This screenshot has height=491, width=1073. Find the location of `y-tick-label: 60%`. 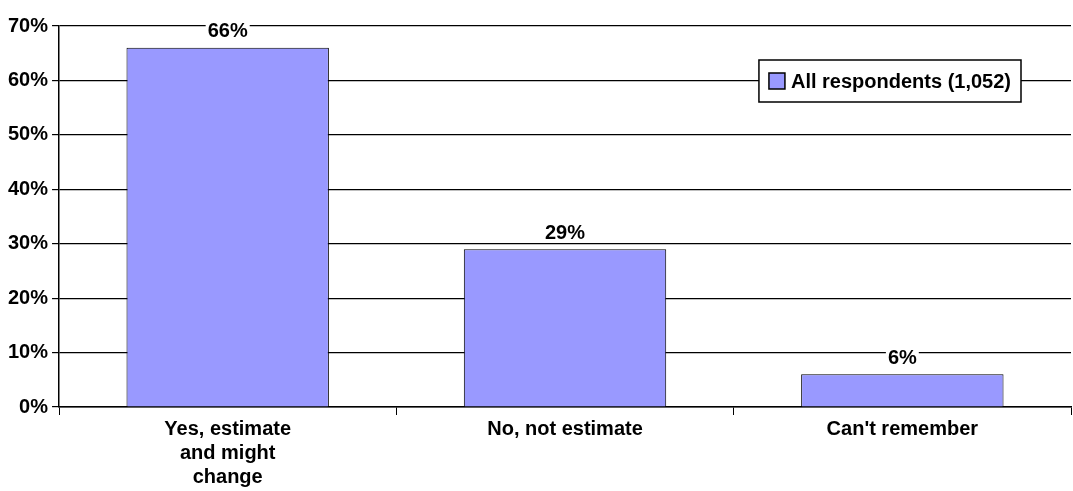

y-tick-label: 60% is located at coordinates (28, 78).